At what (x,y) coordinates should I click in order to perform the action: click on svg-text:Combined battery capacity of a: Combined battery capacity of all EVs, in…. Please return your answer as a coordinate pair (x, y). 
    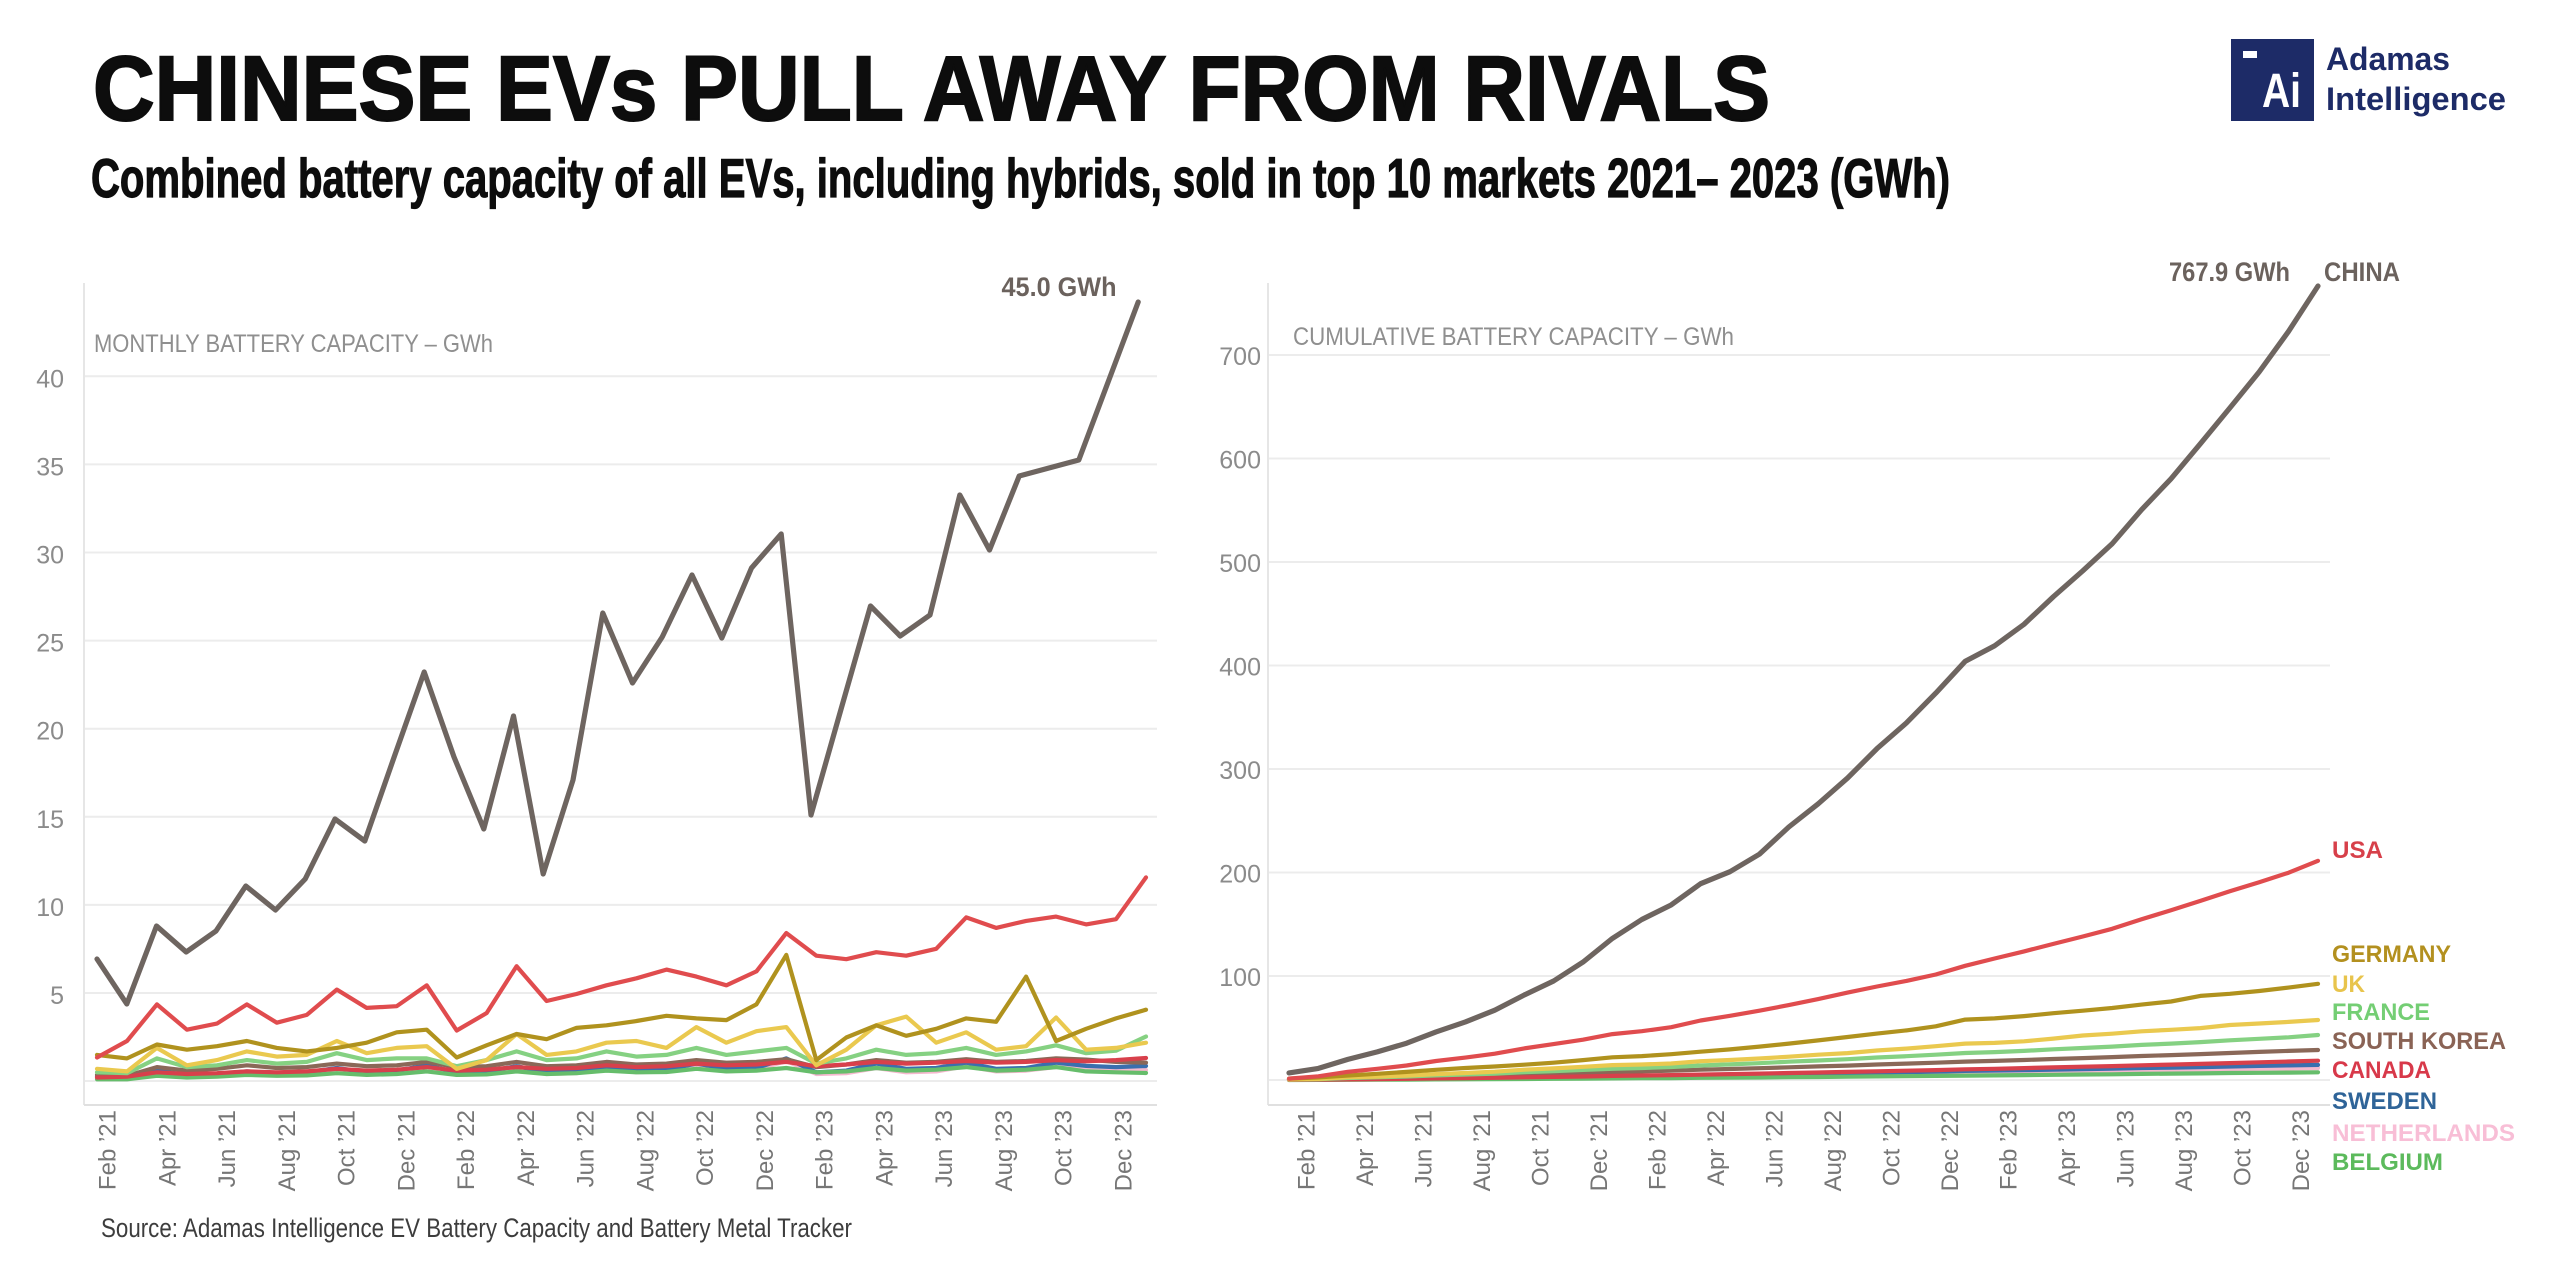
    Looking at the image, I should click on (1020, 178).